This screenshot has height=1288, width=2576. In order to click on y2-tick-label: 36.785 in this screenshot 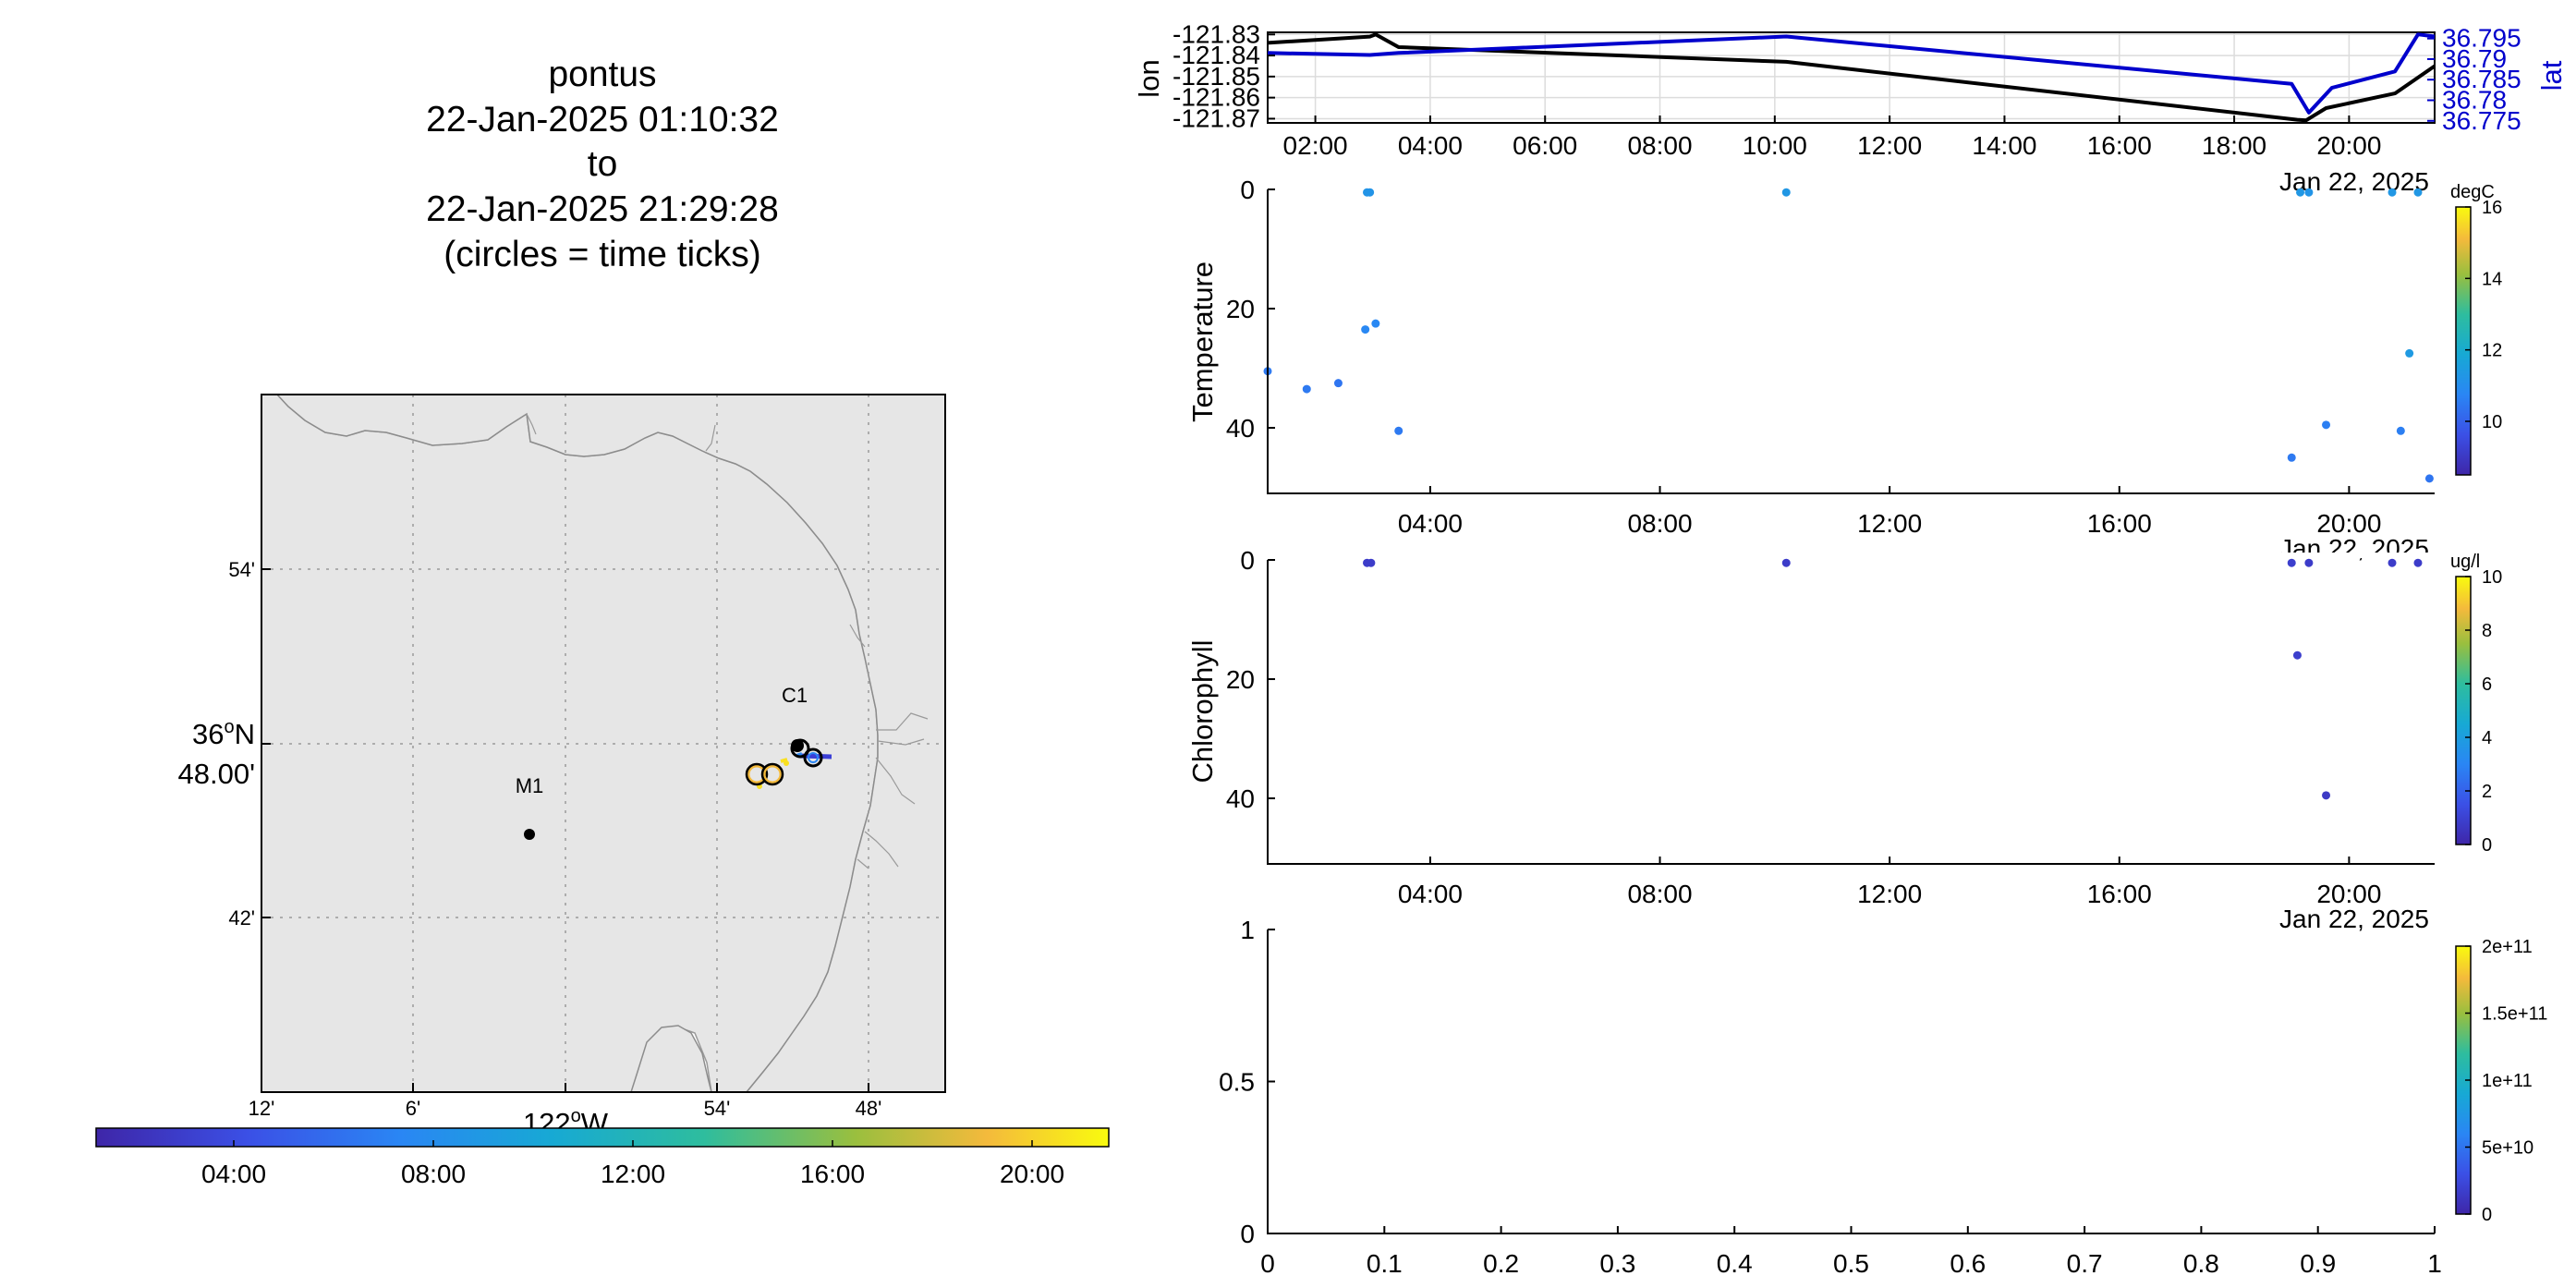, I will do `click(2481, 79)`.